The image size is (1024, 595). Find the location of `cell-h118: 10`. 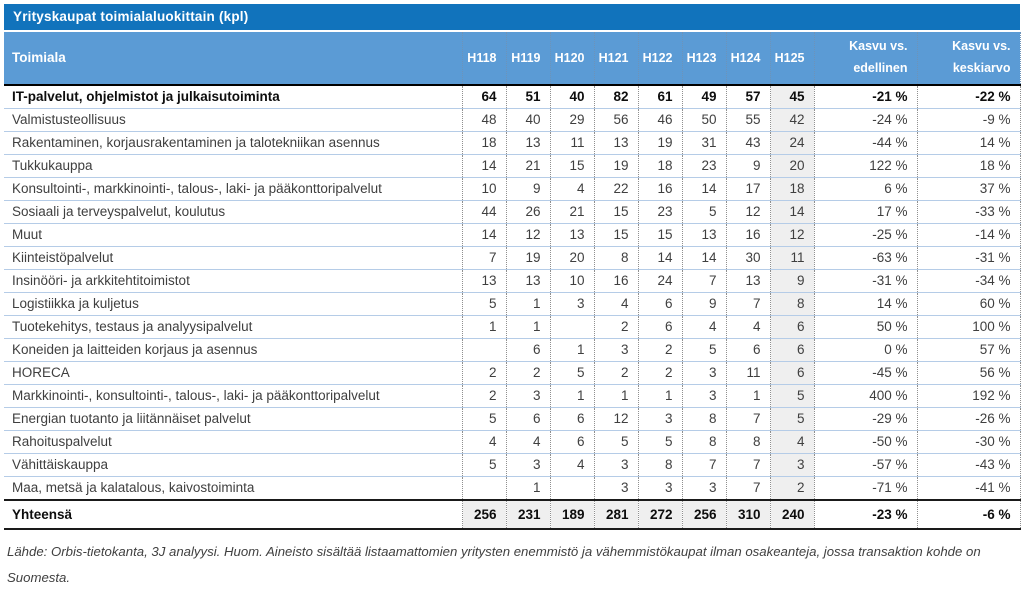

cell-h118: 10 is located at coordinates (483, 189).